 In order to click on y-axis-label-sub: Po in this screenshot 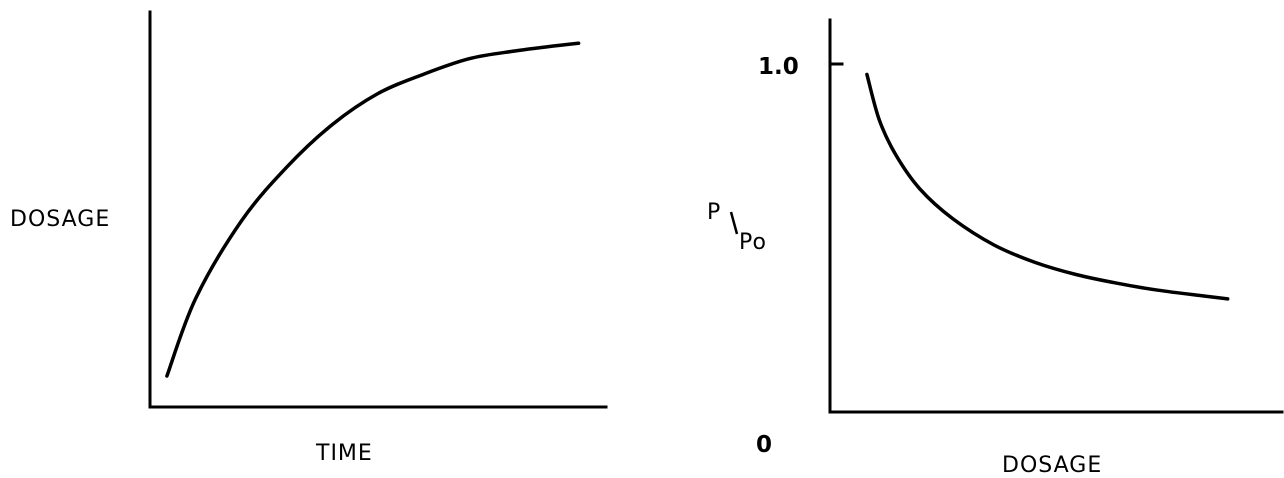, I will do `click(753, 242)`.